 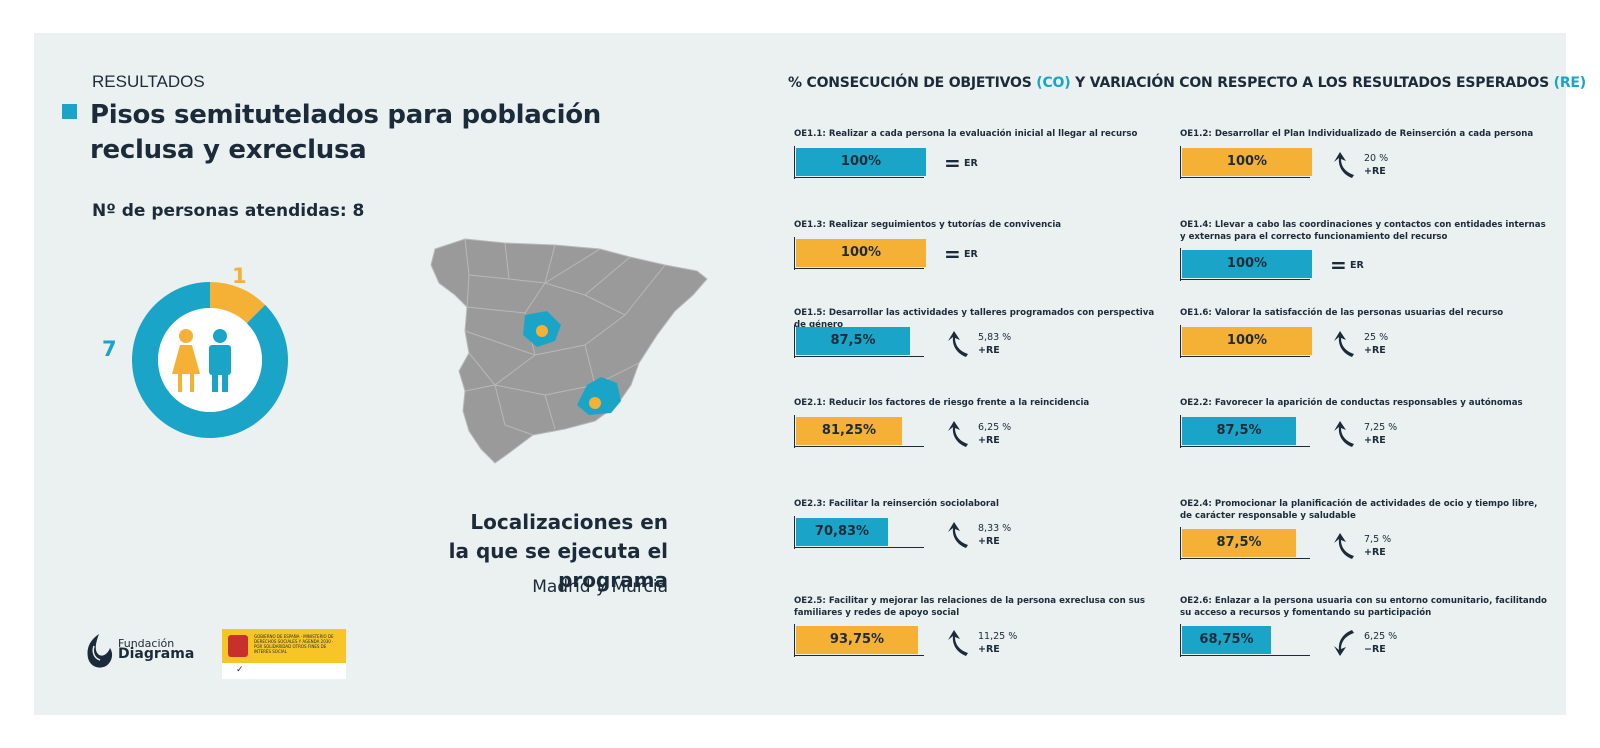 I want to click on variation-value: 25 % +RE, so click(x=1376, y=344).